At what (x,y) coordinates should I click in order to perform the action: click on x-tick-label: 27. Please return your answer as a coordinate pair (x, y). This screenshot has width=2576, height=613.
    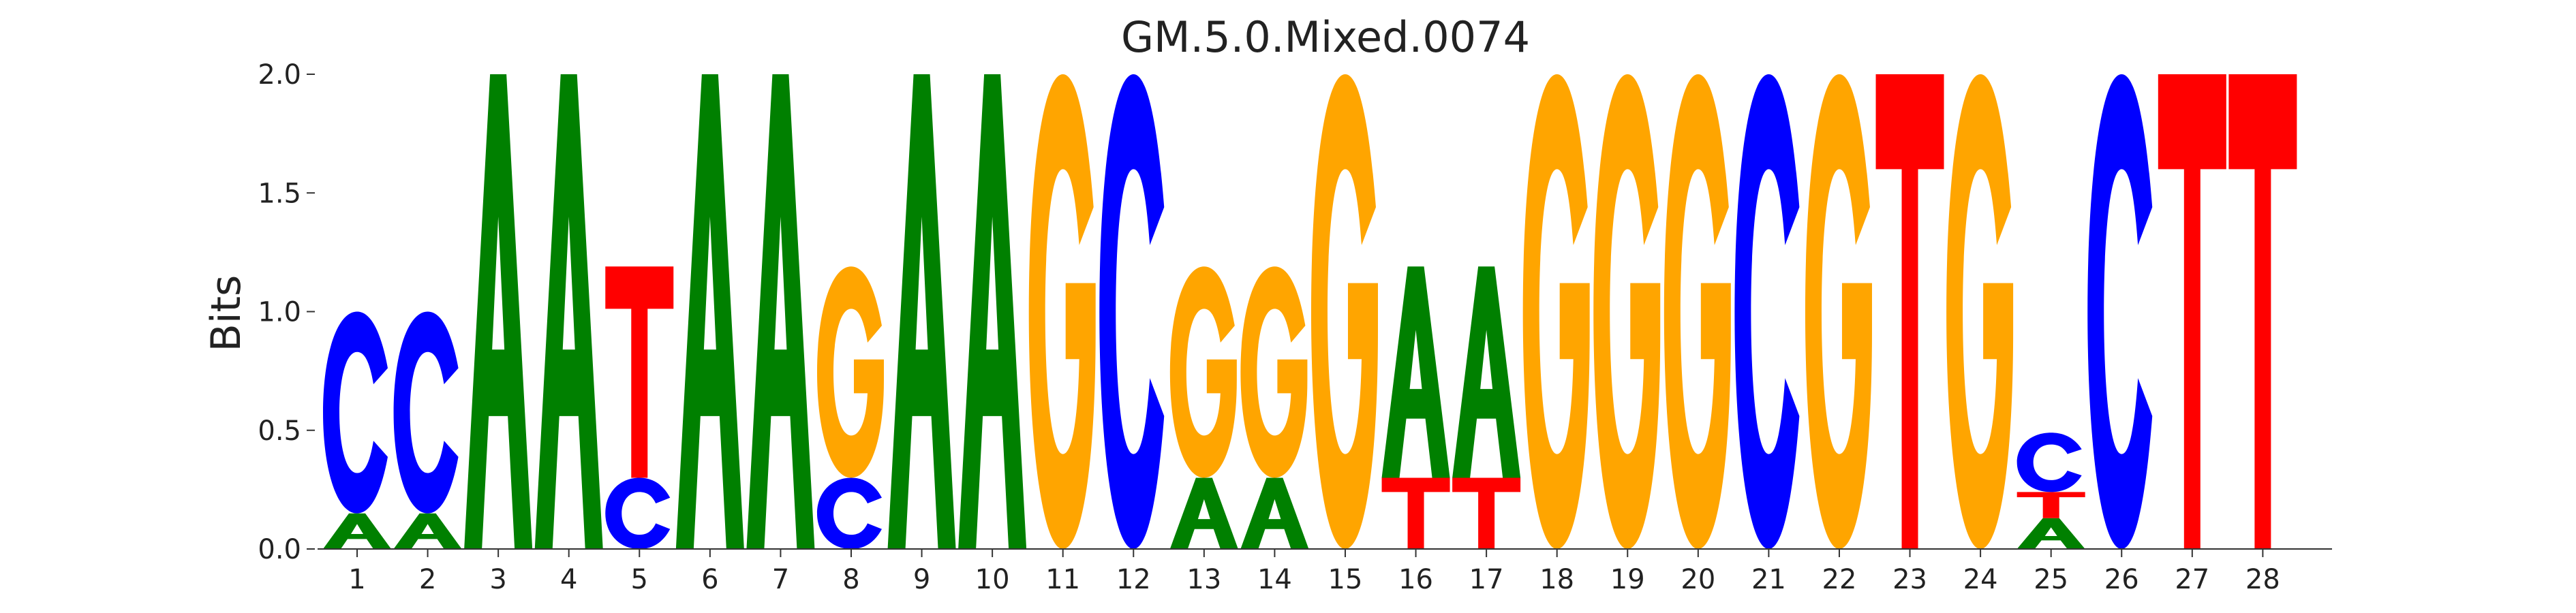
    Looking at the image, I should click on (2192, 579).